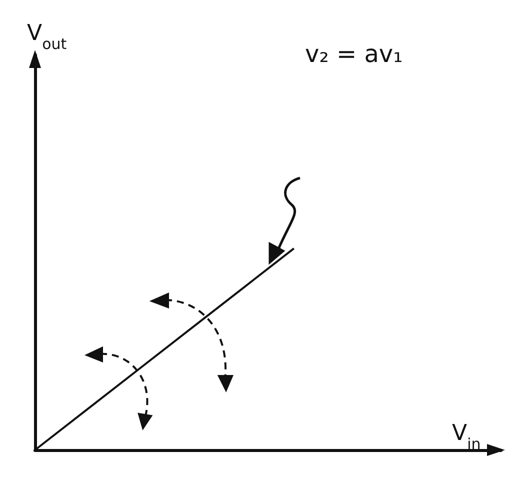  What do you see at coordinates (47, 37) in the screenshot?
I see `text: V$_{out}$` at bounding box center [47, 37].